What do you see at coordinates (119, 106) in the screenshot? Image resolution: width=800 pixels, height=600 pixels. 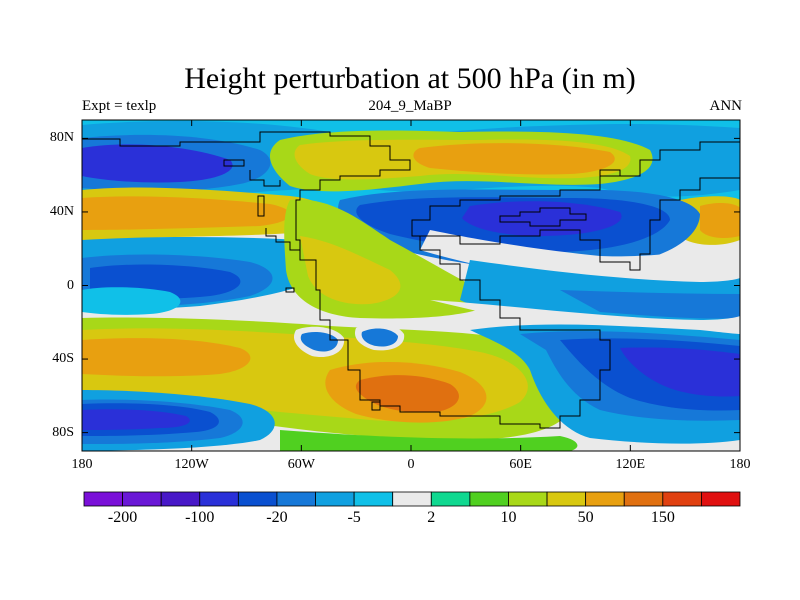 I see `experiment-label: Expt = texlp` at bounding box center [119, 106].